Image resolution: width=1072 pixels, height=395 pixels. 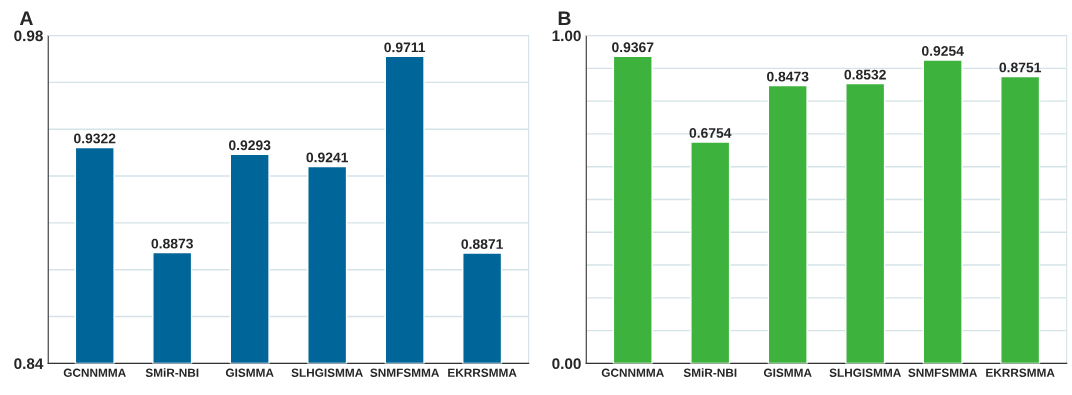 I want to click on data-label: 0.6754, so click(x=710, y=133).